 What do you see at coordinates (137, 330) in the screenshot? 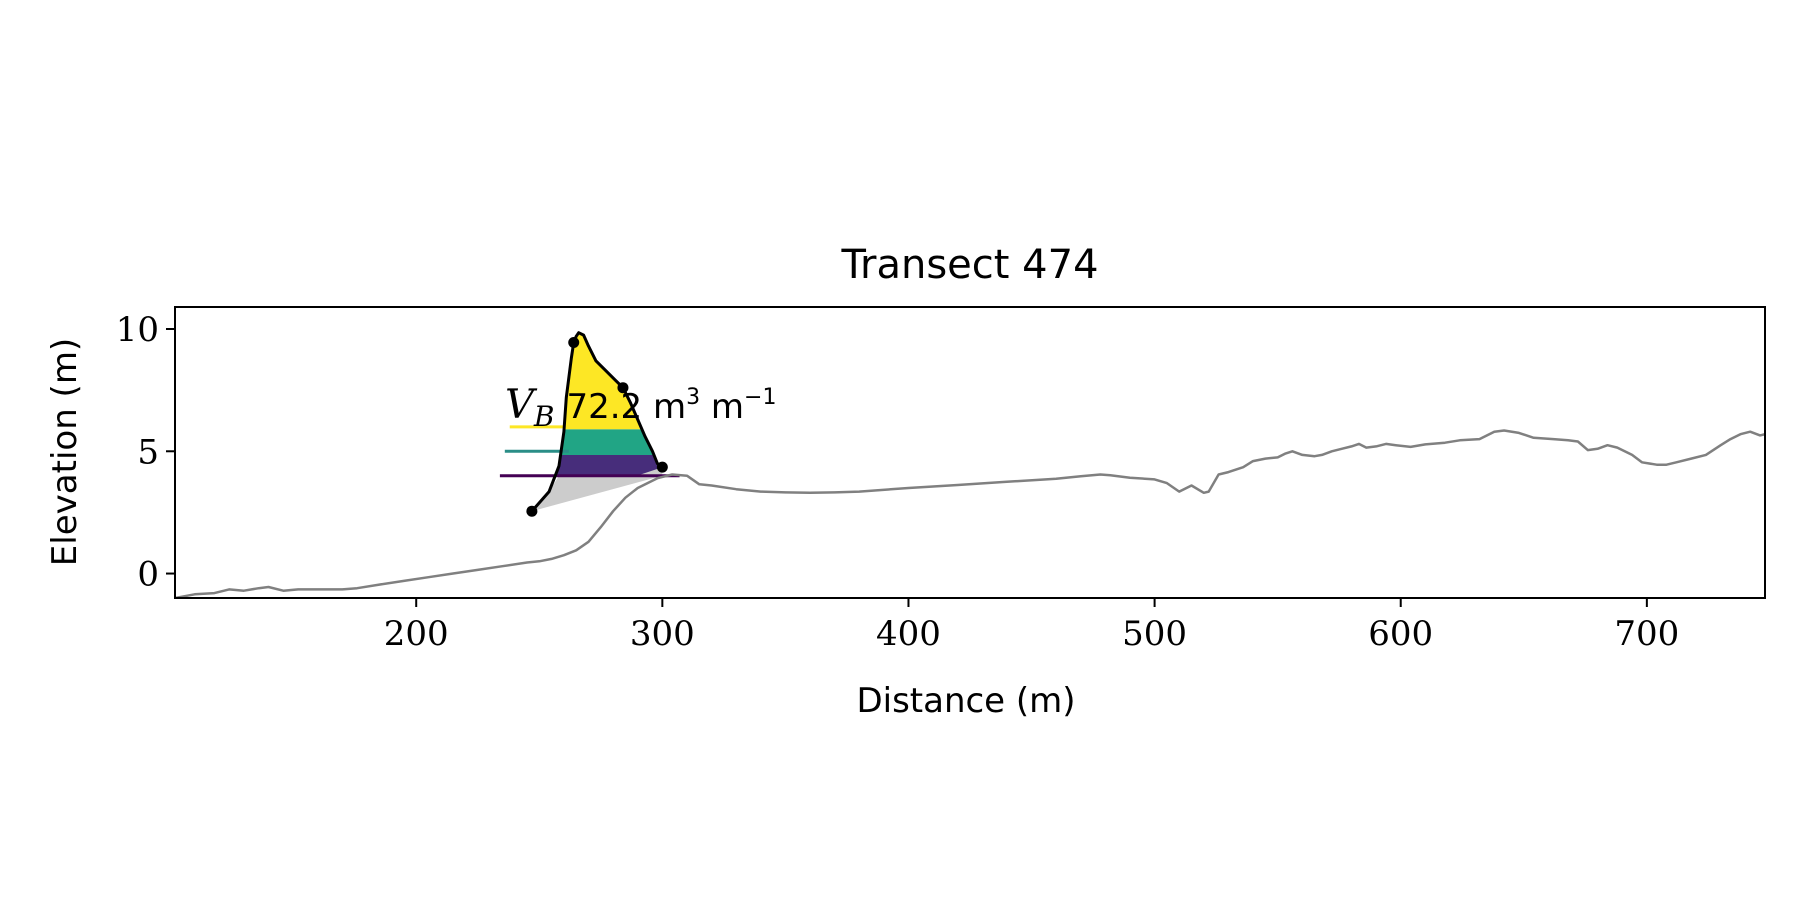
I see `y-tick-label-2: 10` at bounding box center [137, 330].